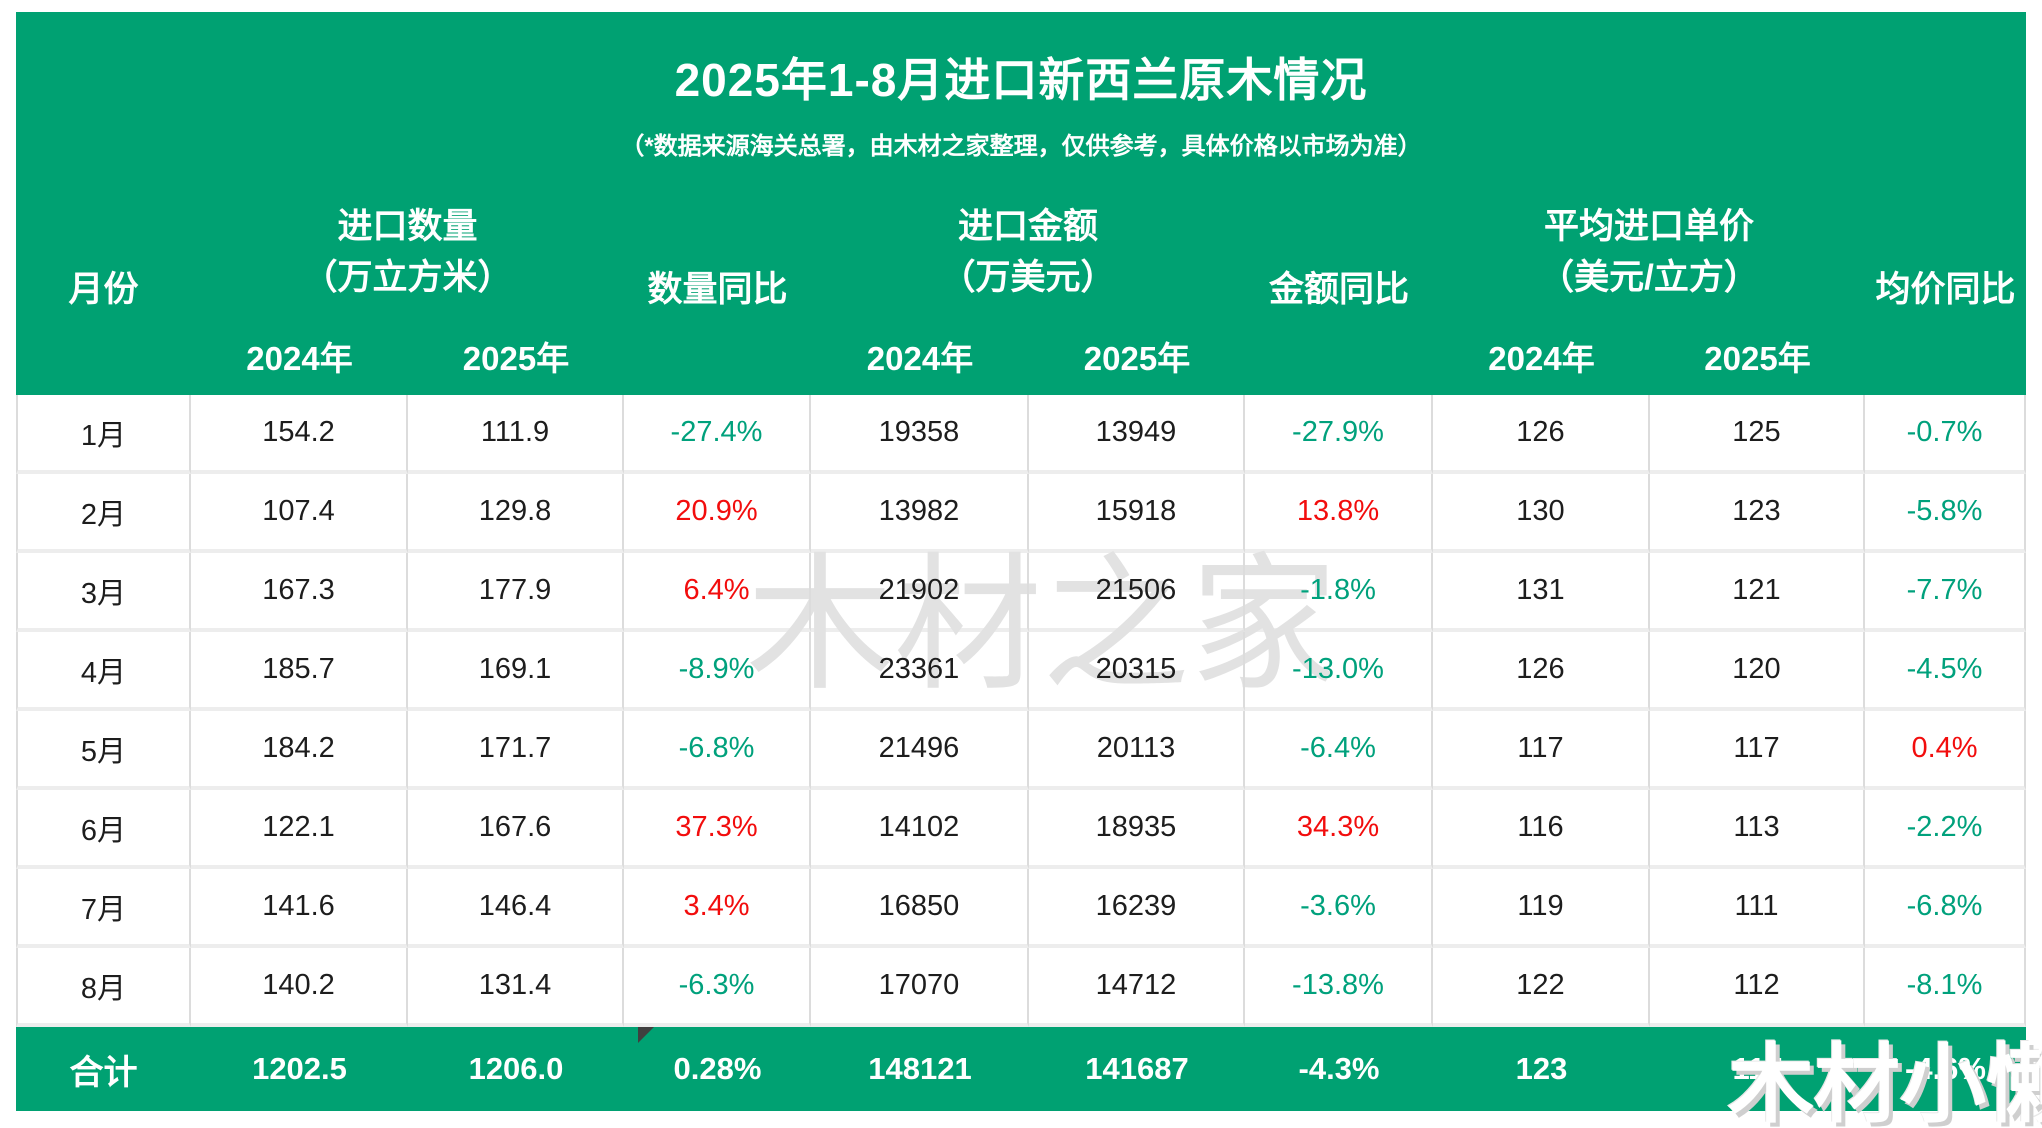 The image size is (2042, 1128). What do you see at coordinates (516, 1068) in the screenshot?
I see `total-qty-2025-cell: 1206.0` at bounding box center [516, 1068].